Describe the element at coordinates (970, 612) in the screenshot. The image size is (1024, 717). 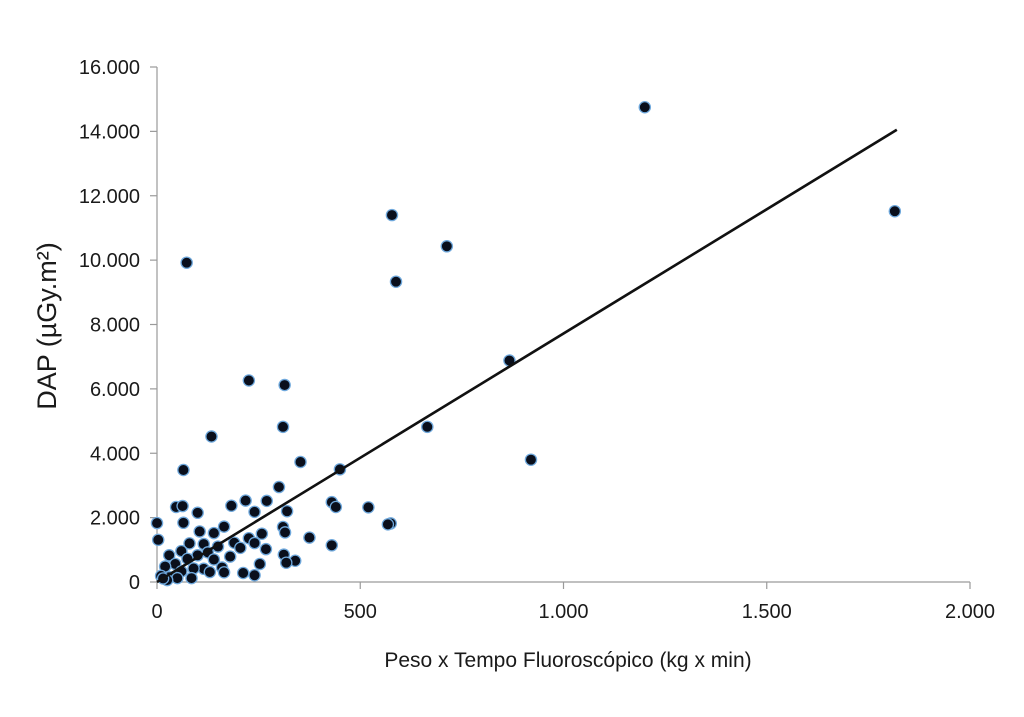
I see `x-tick-label: 2.000` at that location.